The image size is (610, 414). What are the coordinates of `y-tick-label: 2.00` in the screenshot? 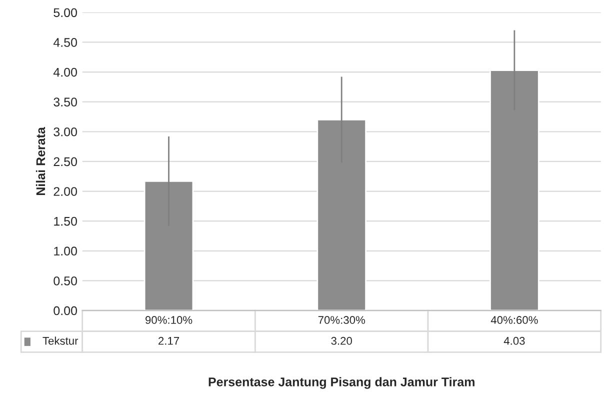 It's located at (65, 191).